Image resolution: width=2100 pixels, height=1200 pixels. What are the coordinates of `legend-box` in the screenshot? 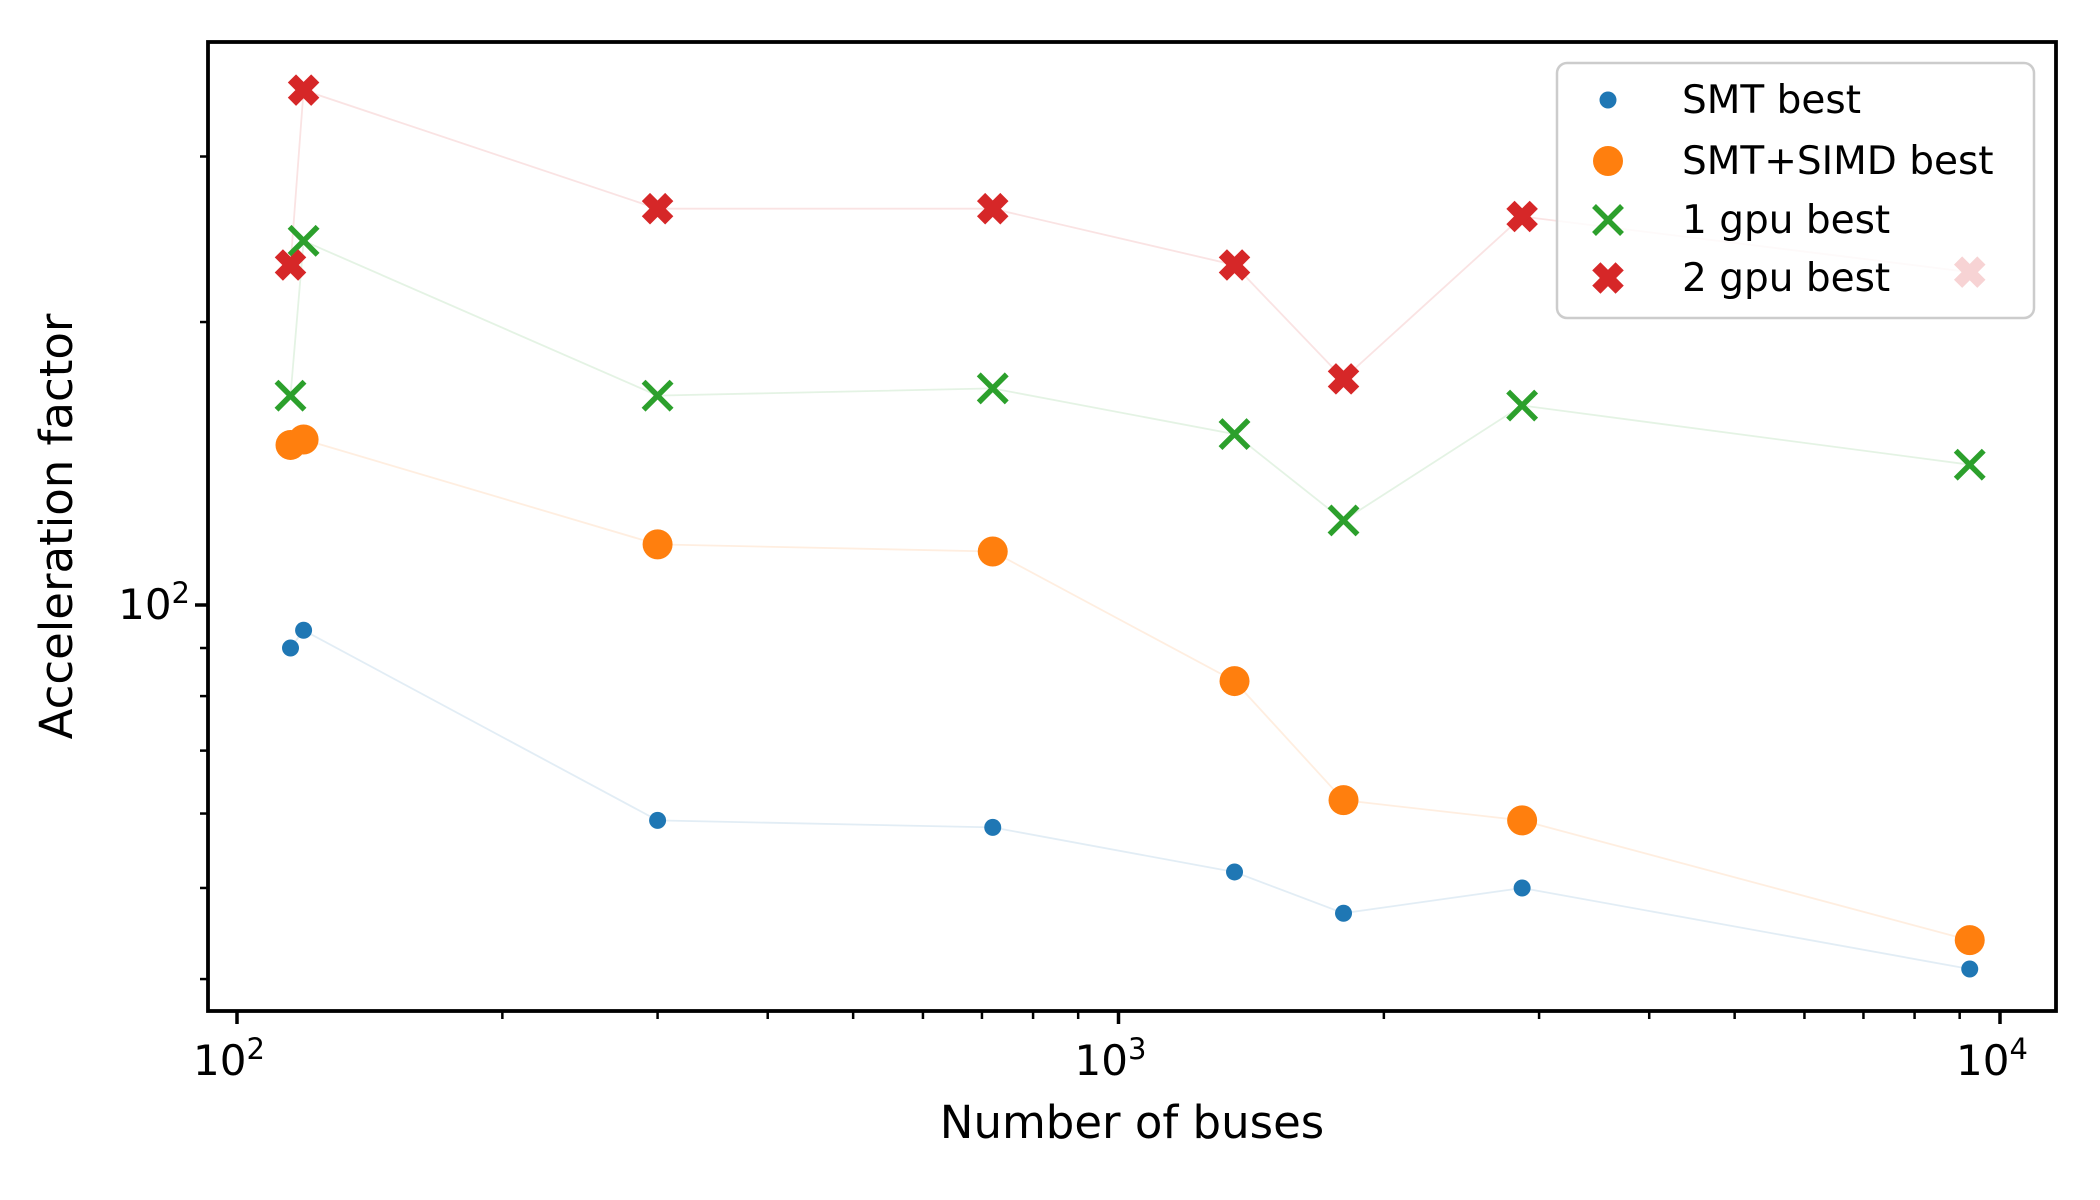 It's located at (1795, 190).